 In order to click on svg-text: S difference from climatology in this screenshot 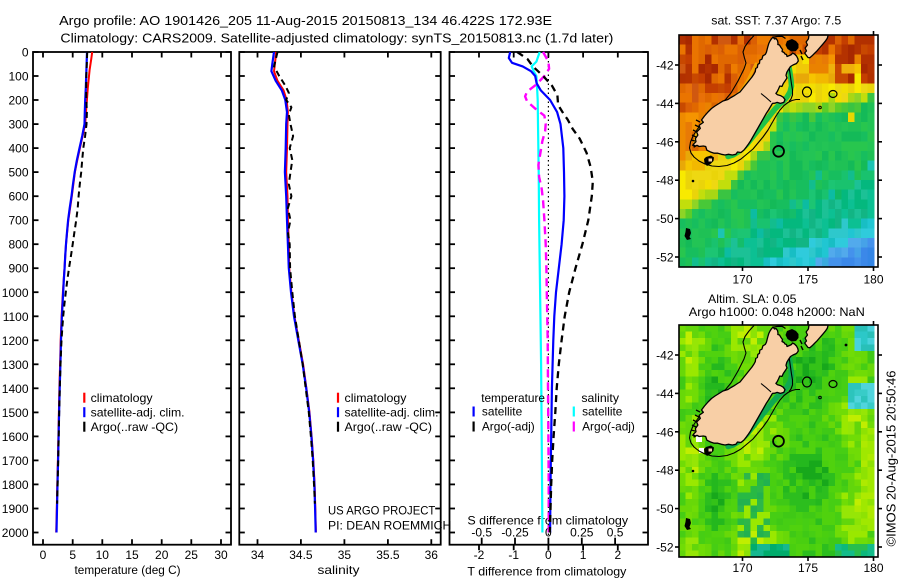, I will do `click(547, 521)`.